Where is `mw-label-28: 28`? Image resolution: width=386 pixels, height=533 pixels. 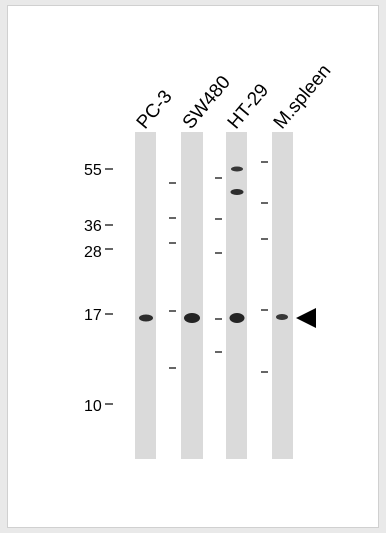 mw-label-28: 28 is located at coordinates (93, 252).